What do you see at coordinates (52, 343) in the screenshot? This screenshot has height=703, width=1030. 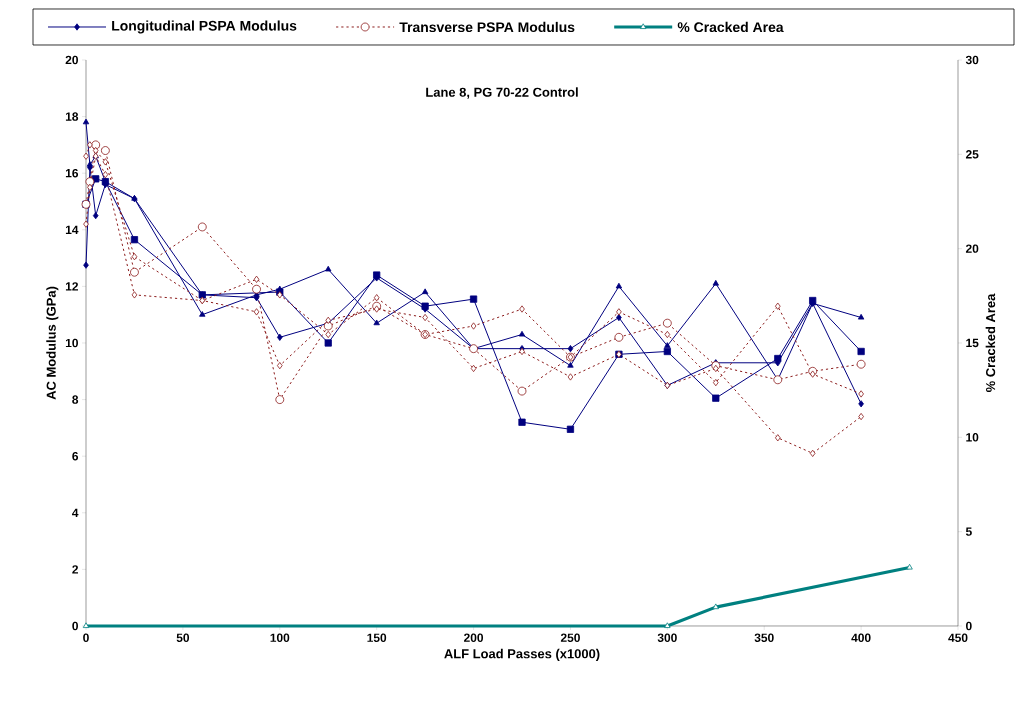 I see `y-axis-title: AC Modulus (GPa)` at bounding box center [52, 343].